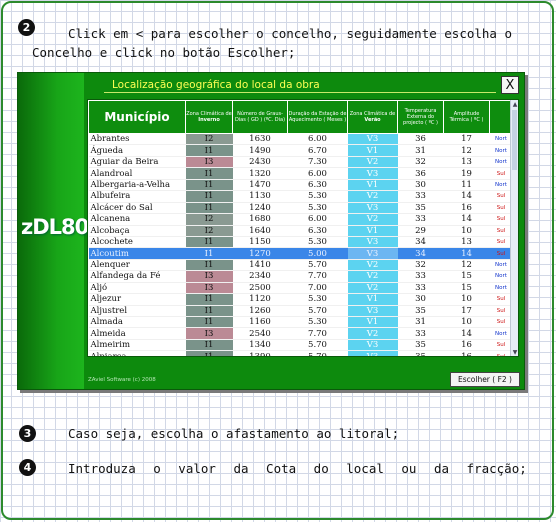 This screenshot has height=522, width=556. I want to click on cell-graus-dias: 1150, so click(260, 242).